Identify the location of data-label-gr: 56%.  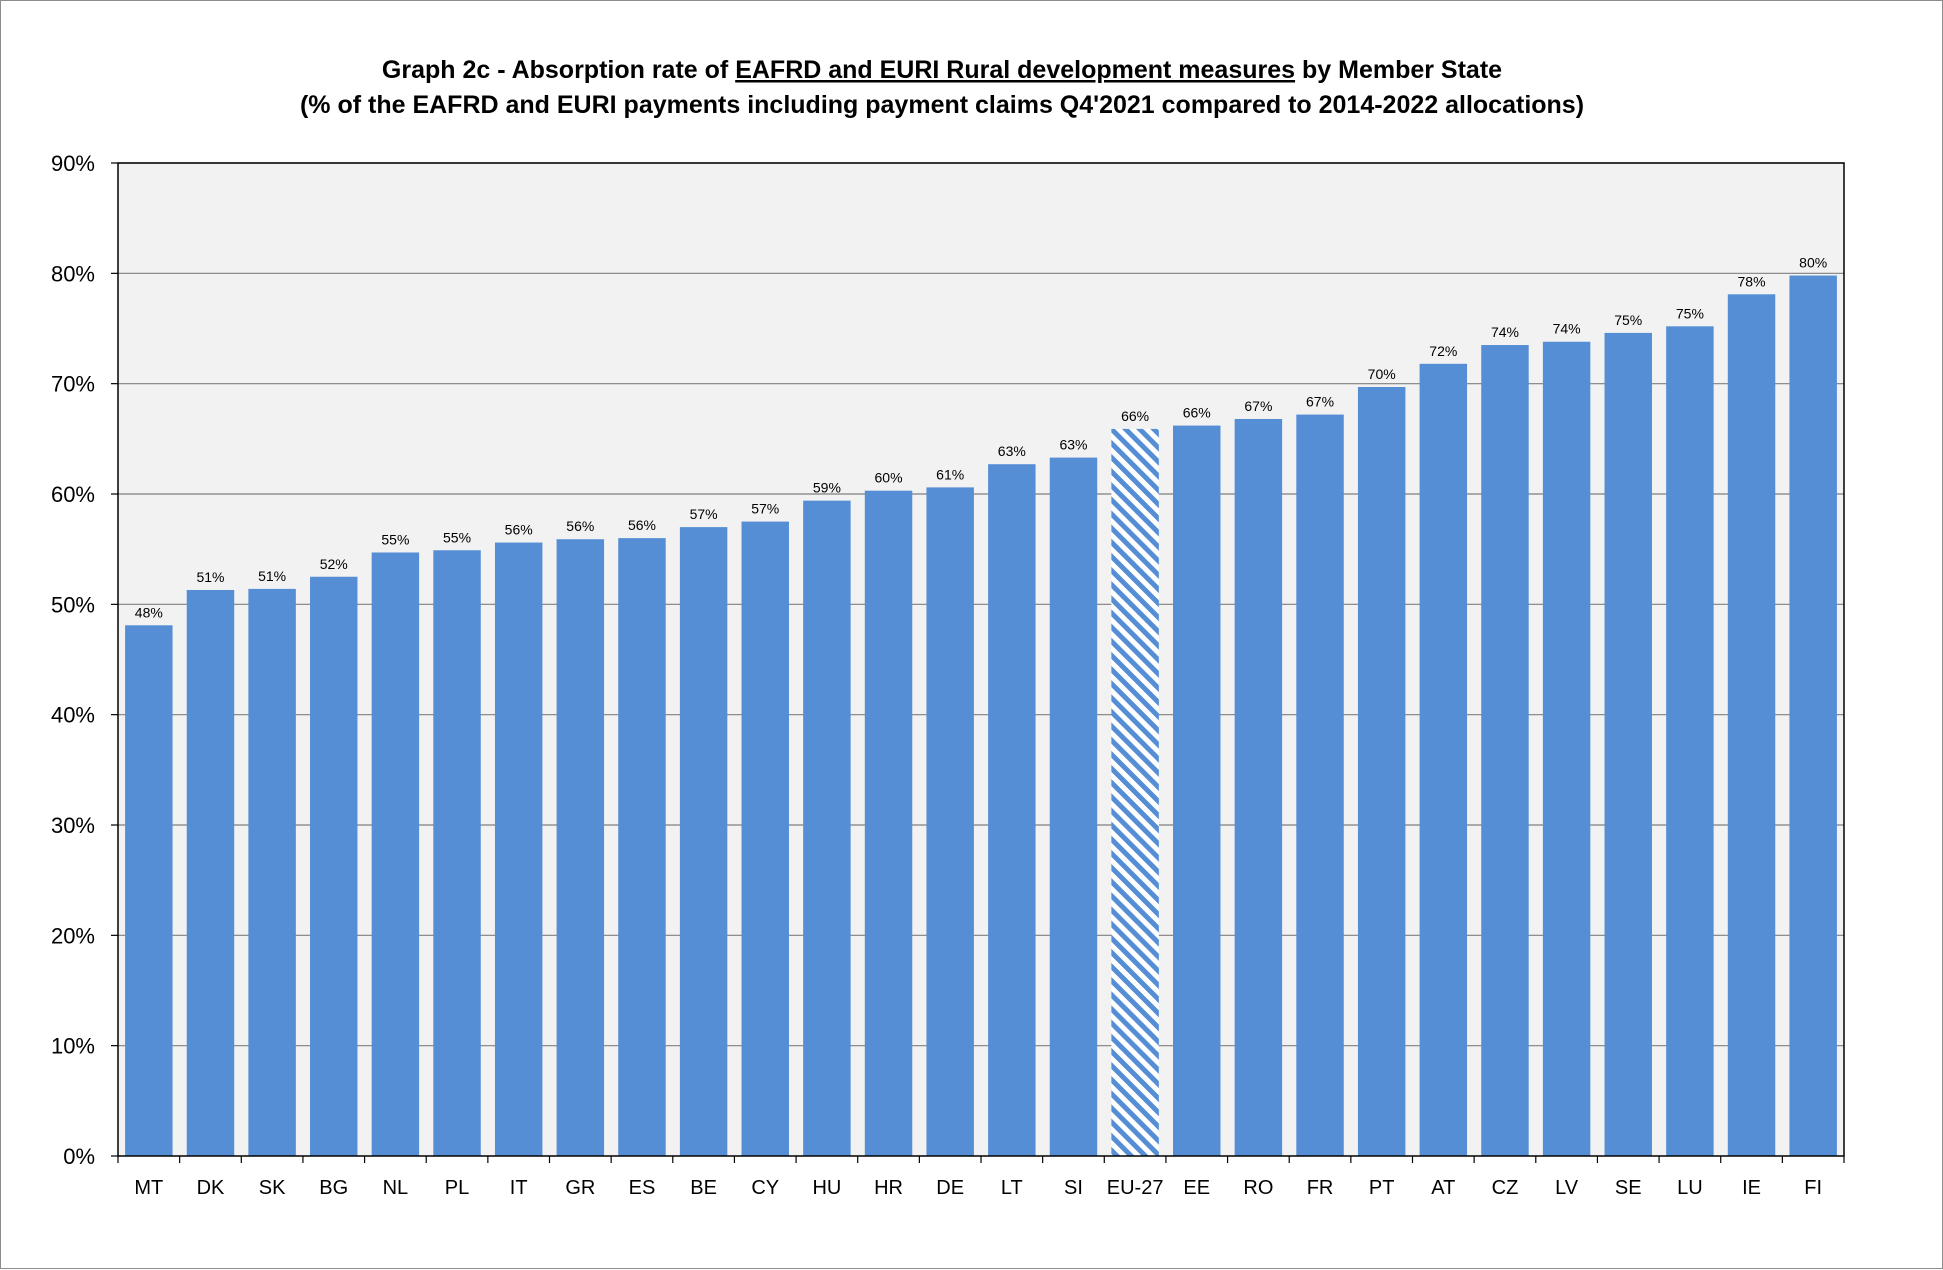
(580, 526).